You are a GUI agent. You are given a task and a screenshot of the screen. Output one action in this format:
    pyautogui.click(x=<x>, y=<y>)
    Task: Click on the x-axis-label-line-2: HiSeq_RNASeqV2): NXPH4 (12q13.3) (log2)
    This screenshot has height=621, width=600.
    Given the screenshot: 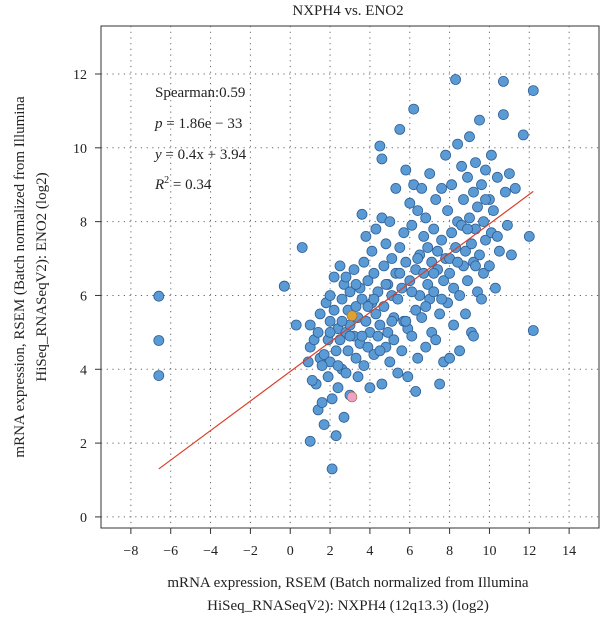 What is the action you would take?
    pyautogui.click(x=348, y=606)
    